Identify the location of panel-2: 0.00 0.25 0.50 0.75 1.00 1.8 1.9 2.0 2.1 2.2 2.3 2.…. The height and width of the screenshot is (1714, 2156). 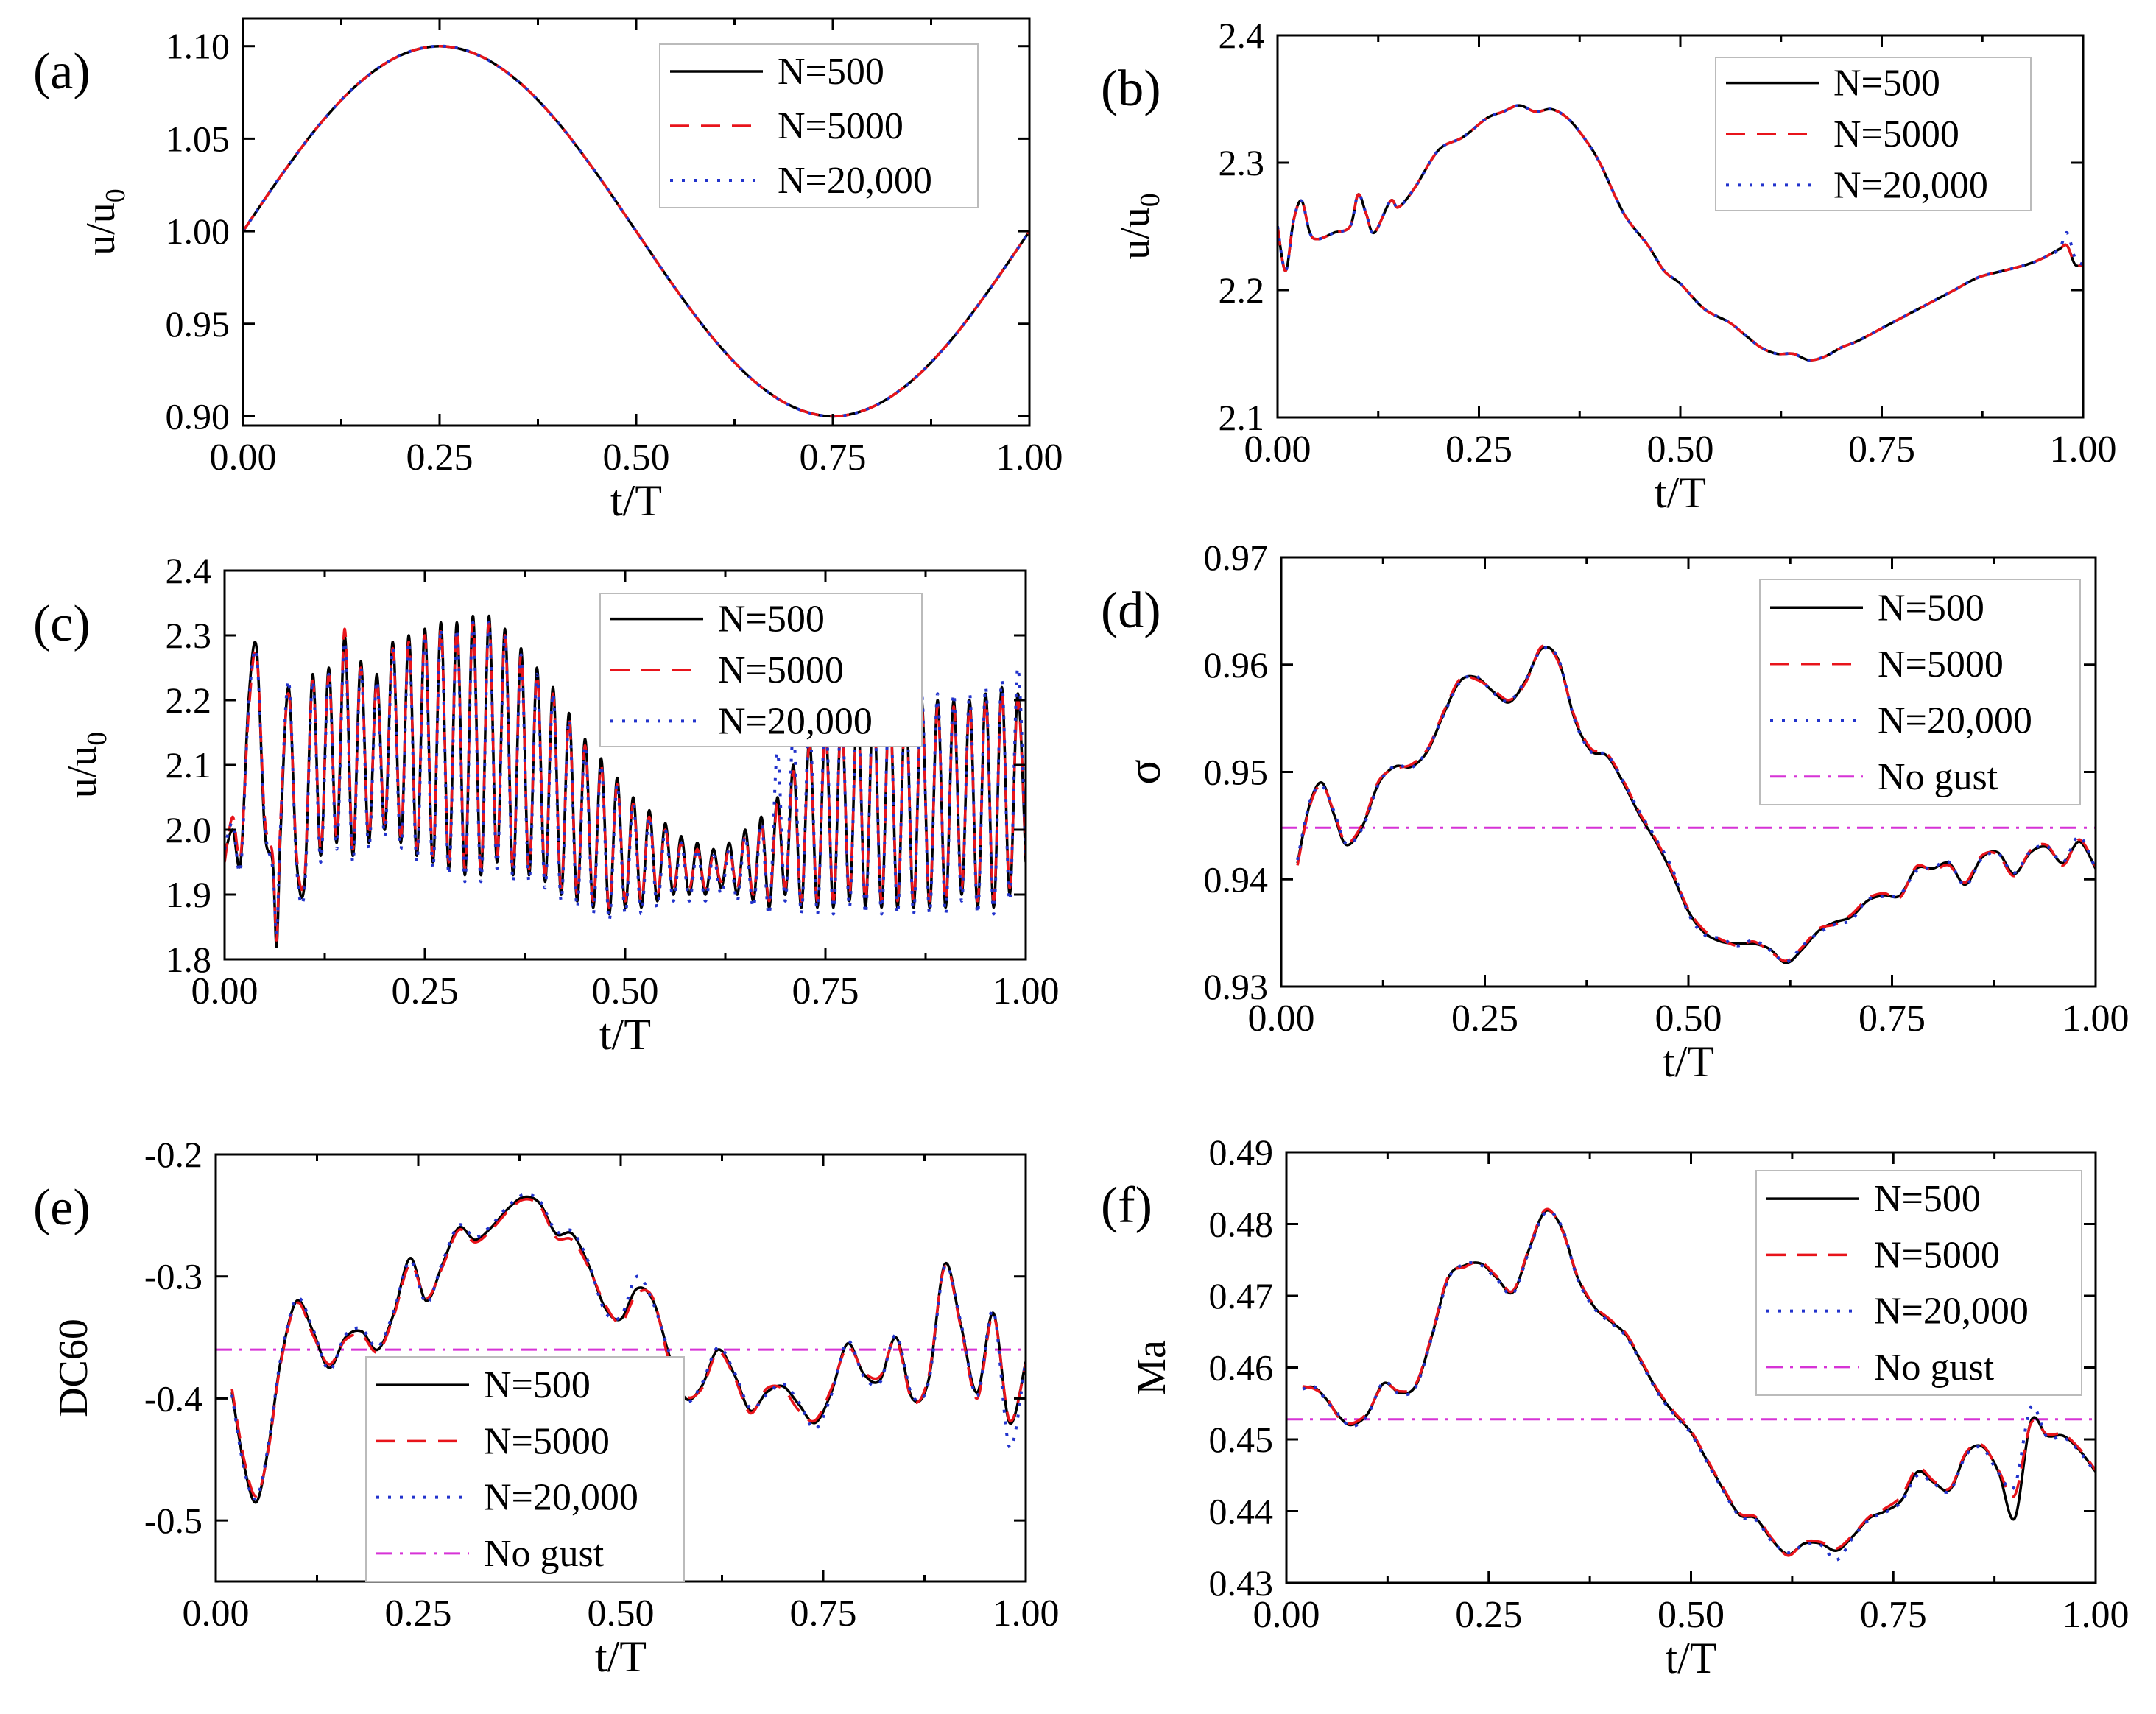
(546, 805).